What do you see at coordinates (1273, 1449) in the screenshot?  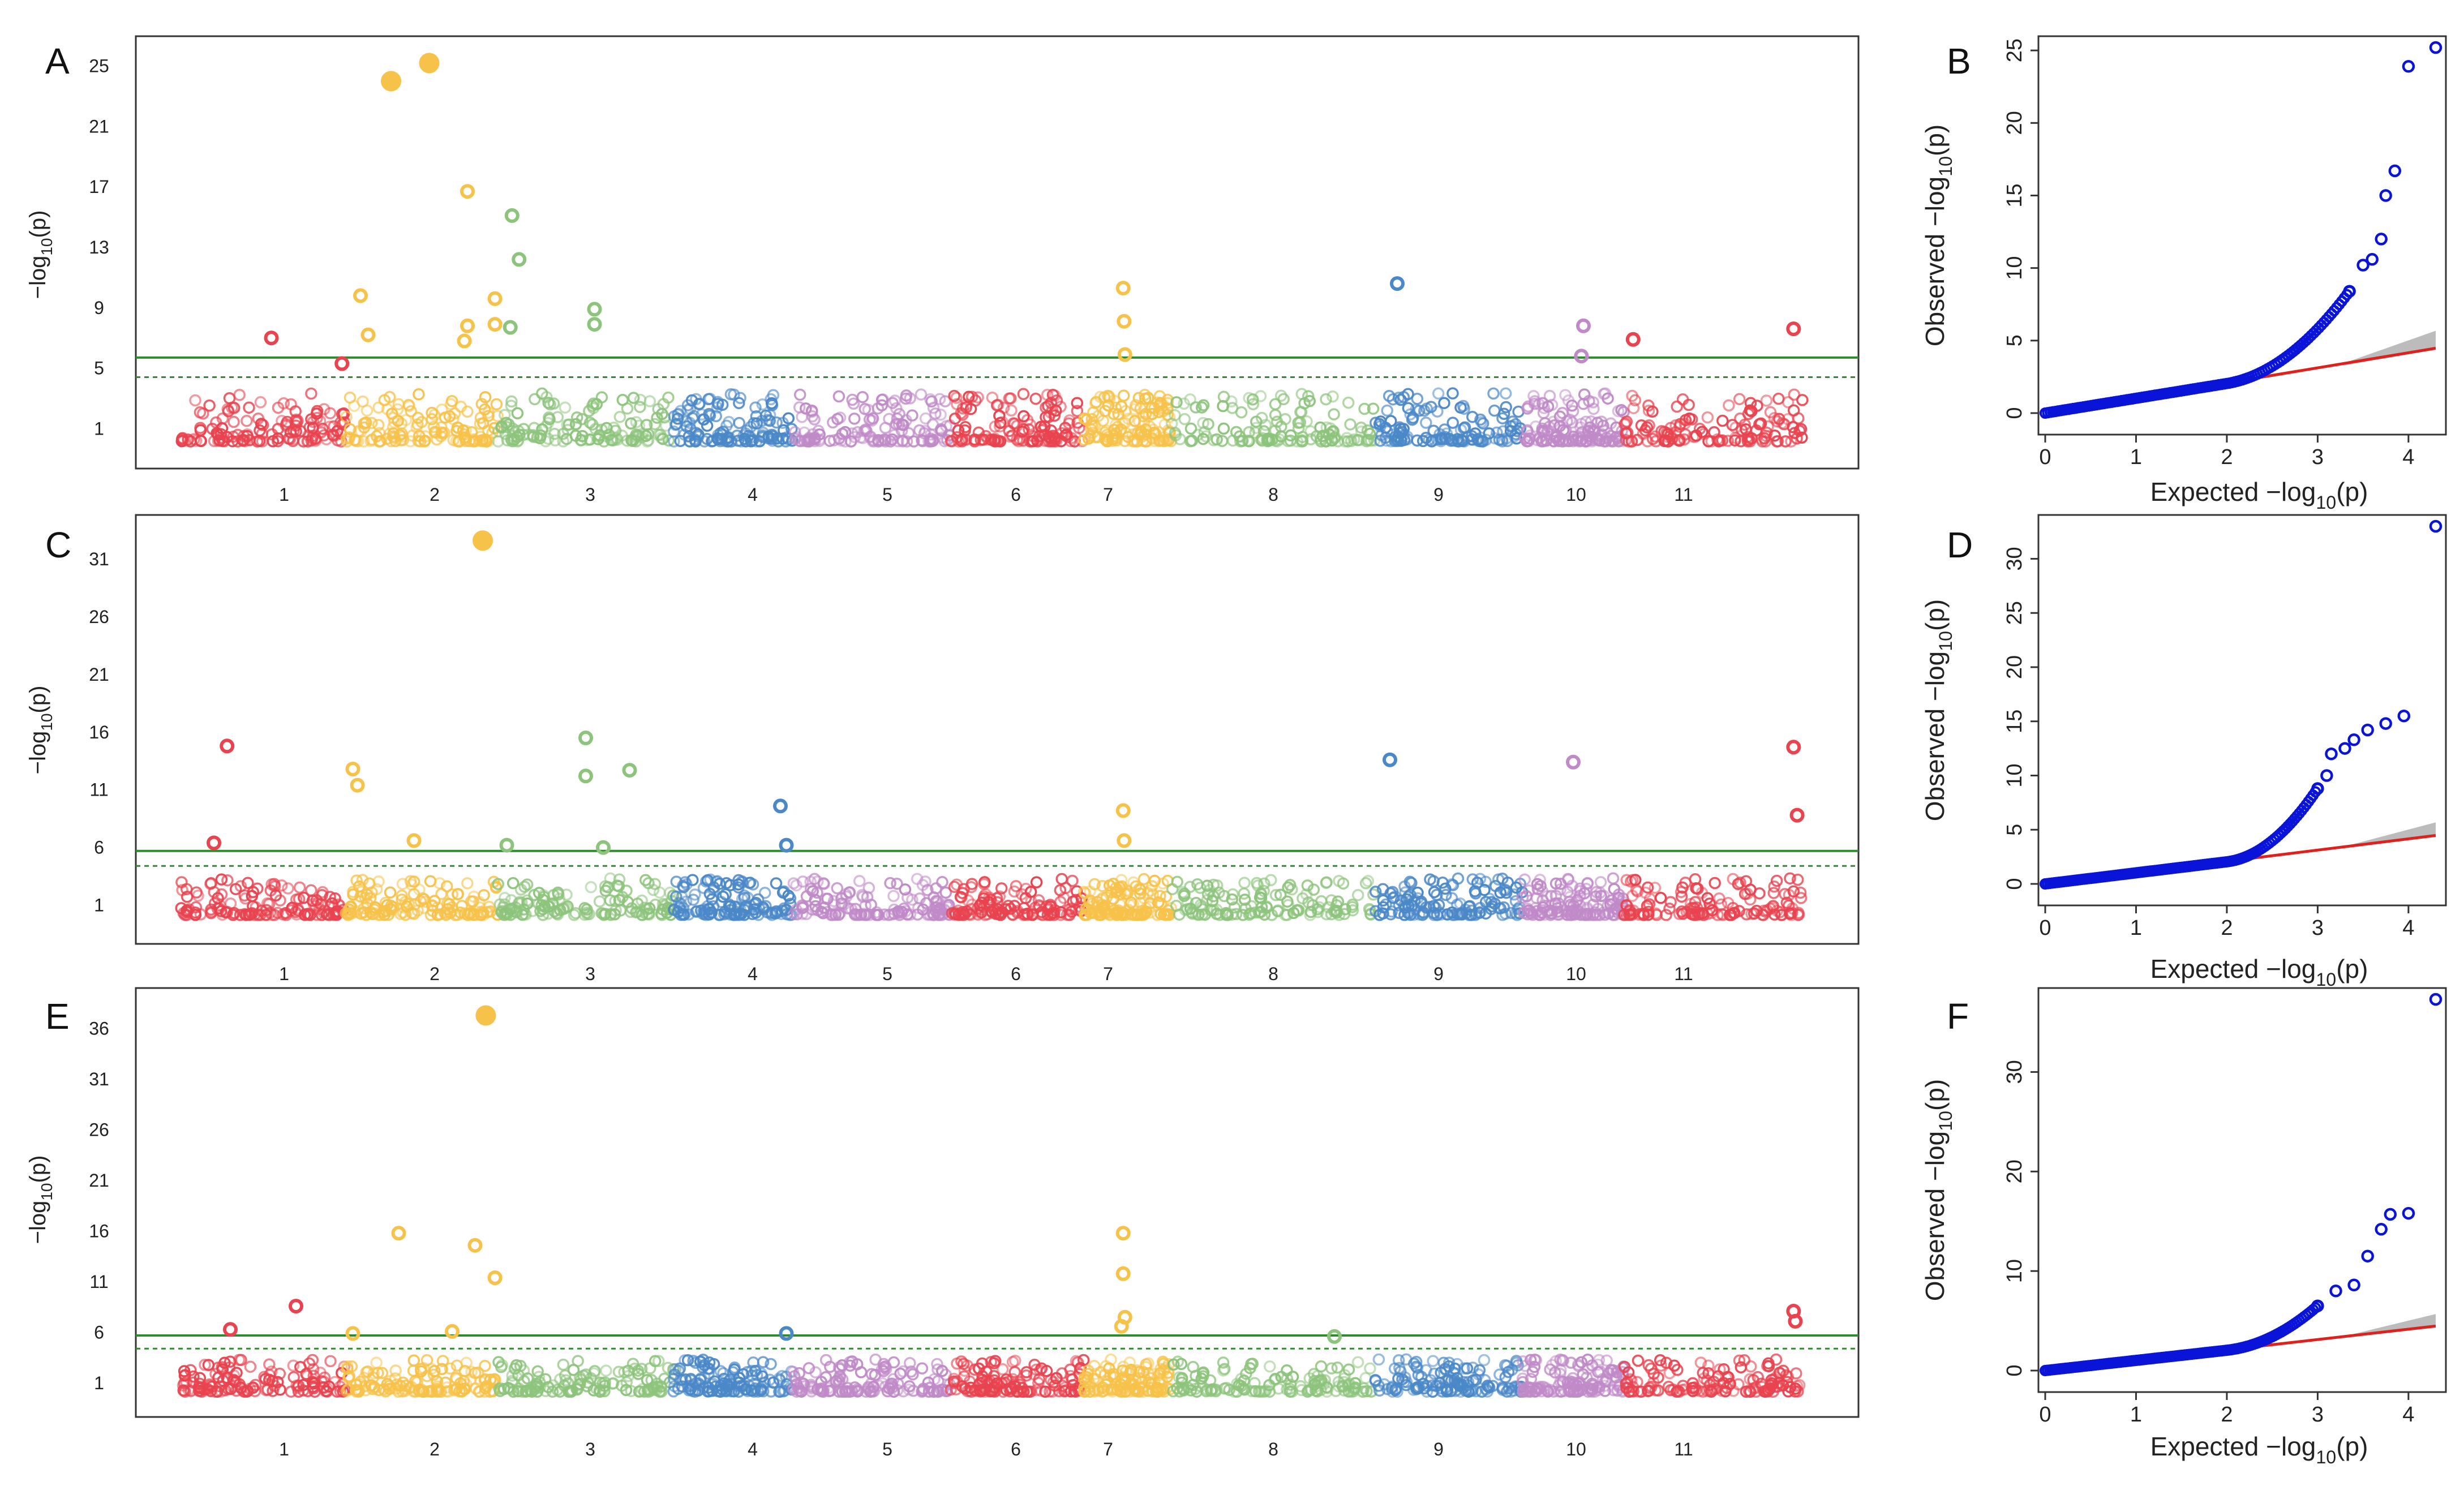 I see `chromosome-label: 8` at bounding box center [1273, 1449].